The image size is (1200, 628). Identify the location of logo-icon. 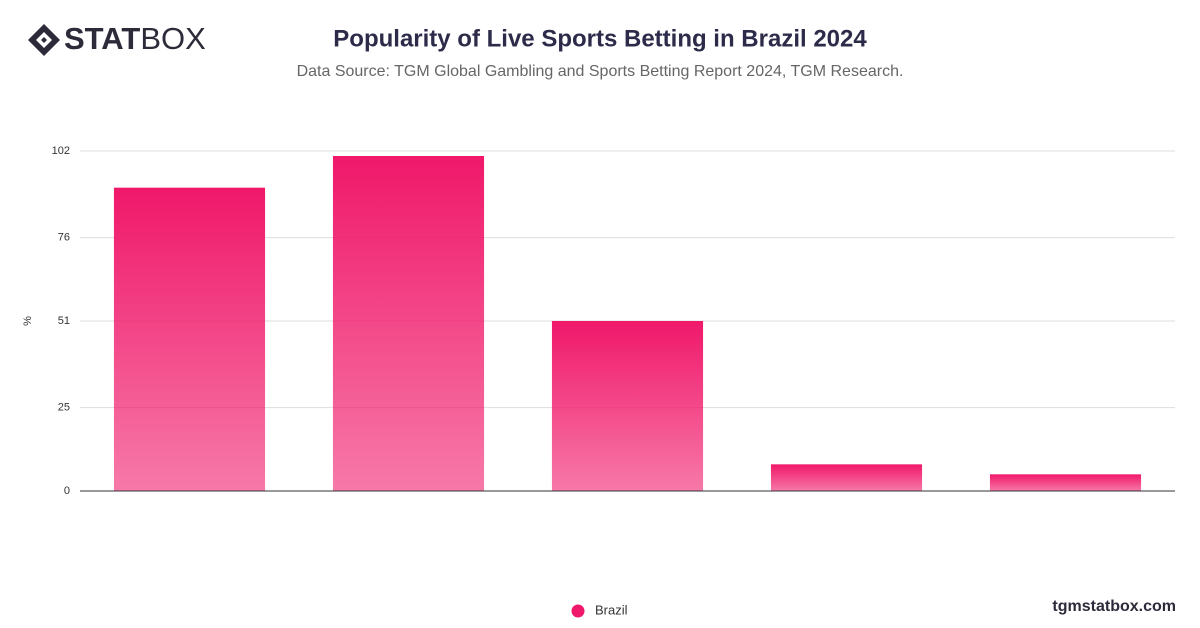
(44, 40).